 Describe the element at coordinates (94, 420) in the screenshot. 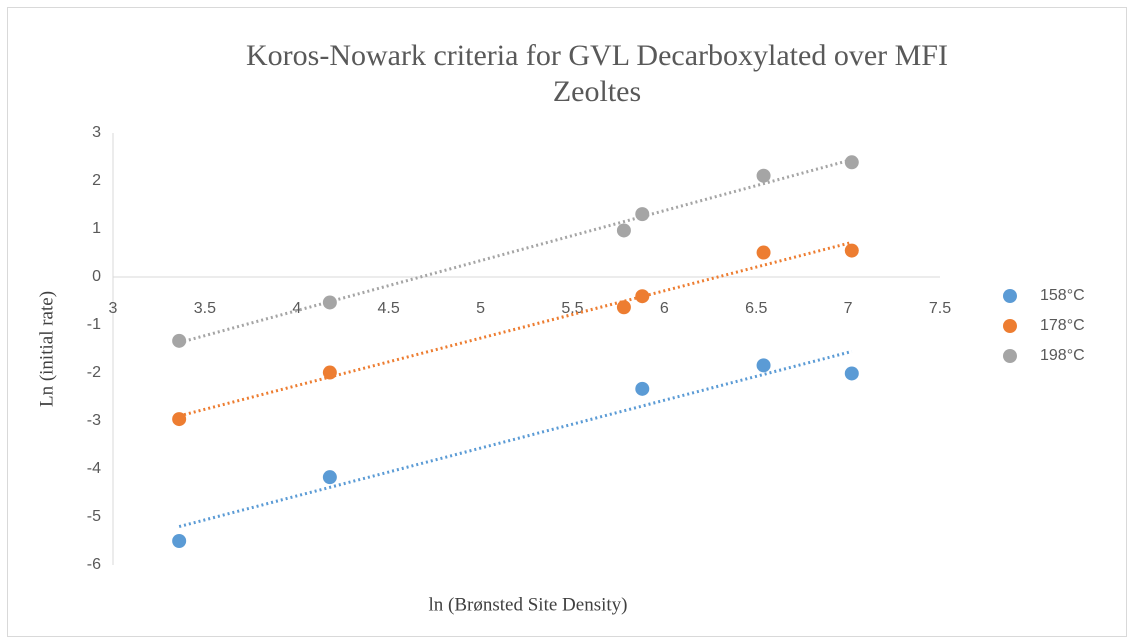

I see `y-tick-label: -3` at that location.